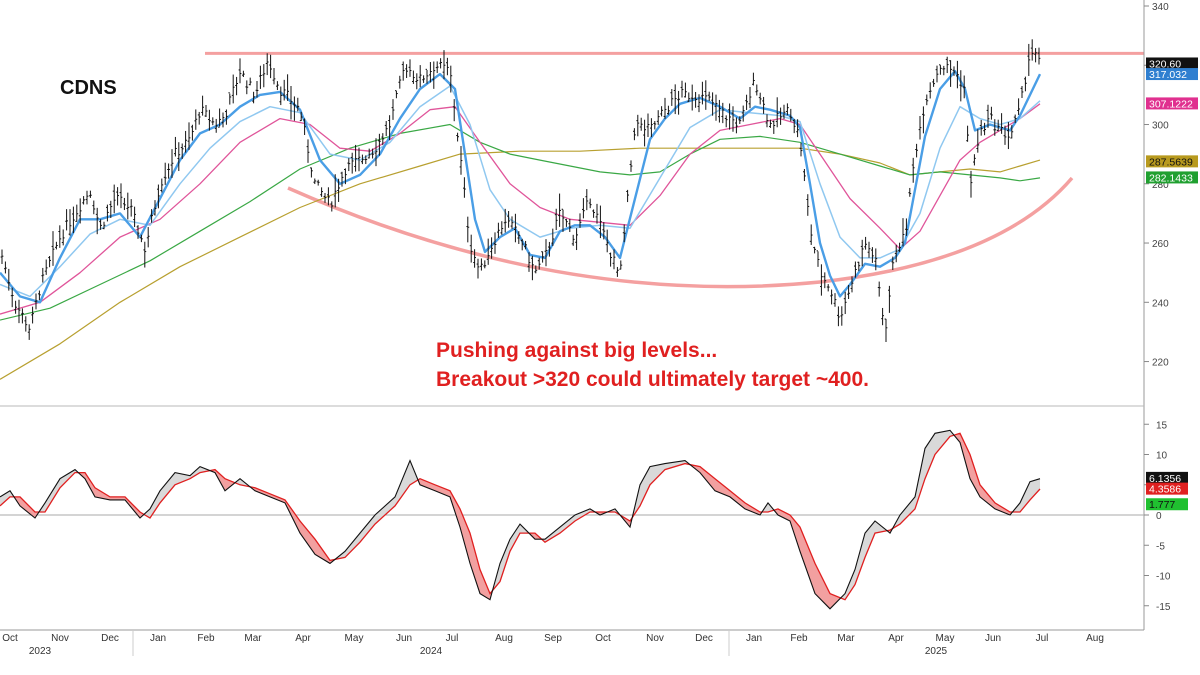 The image size is (1200, 675). Describe the element at coordinates (1172, 161) in the screenshot. I see `price-value-label: 287.5639` at that location.